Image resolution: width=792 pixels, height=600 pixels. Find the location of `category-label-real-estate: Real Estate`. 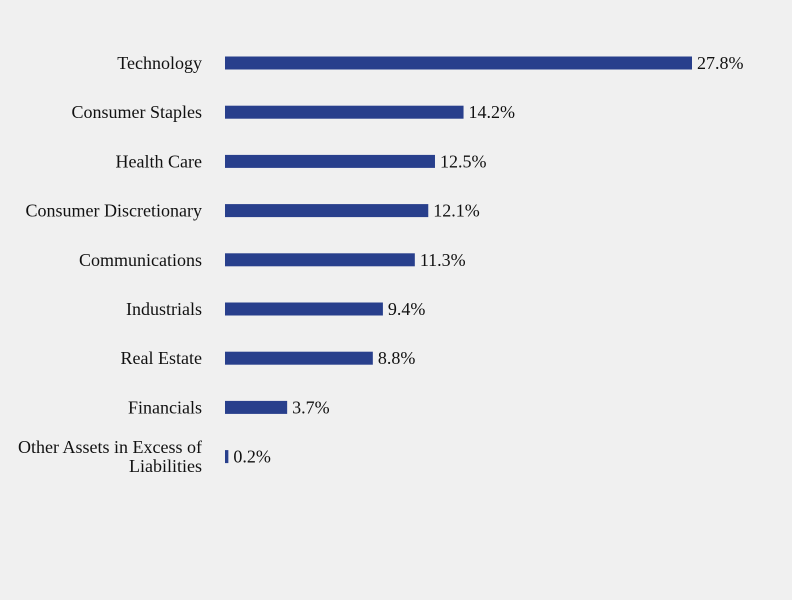

category-label-real-estate: Real Estate is located at coordinates (161, 358).